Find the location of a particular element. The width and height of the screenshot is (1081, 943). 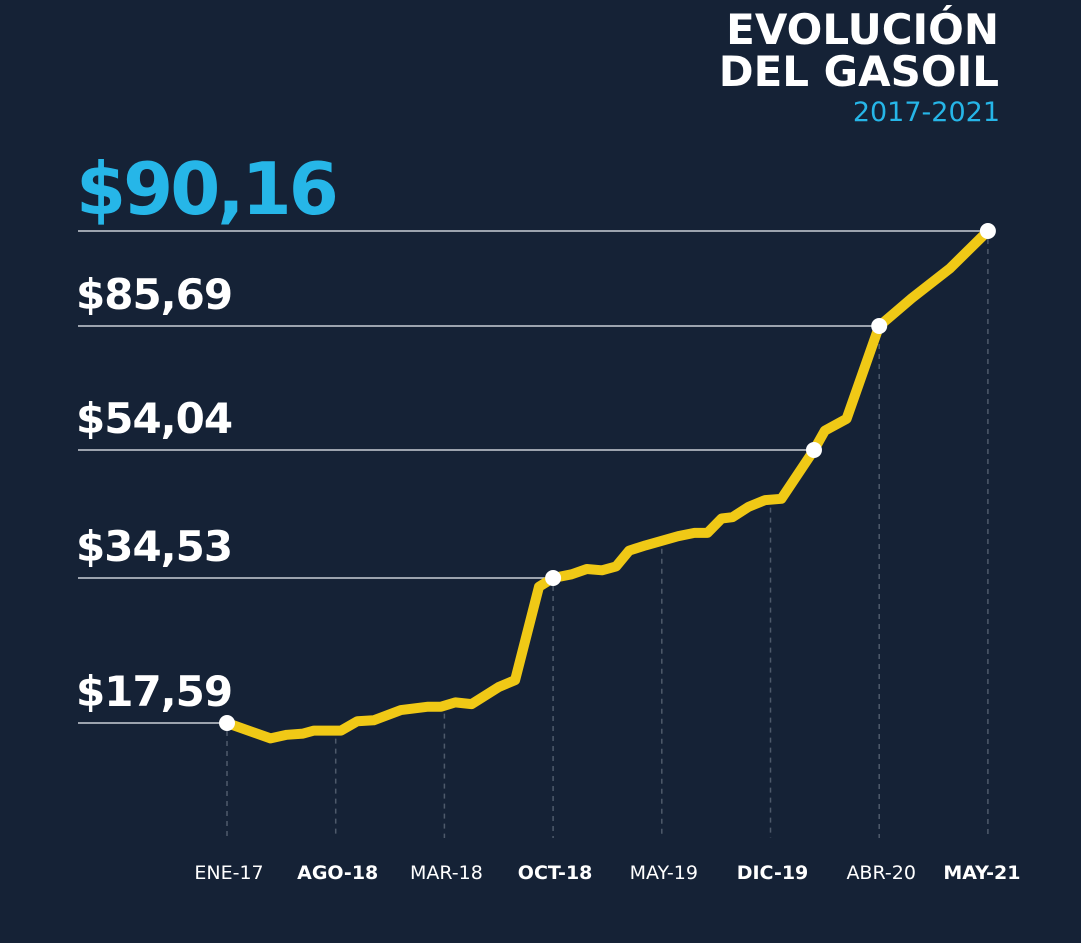

x-tick-label: MAY-21 is located at coordinates (981, 873).